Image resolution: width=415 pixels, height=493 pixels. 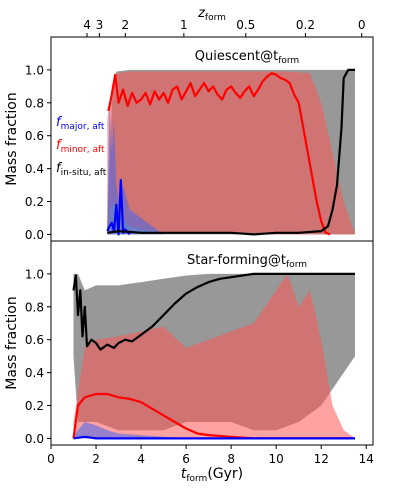 I want to click on star-forming-ytick-label: 0.6, so click(x=34, y=340).